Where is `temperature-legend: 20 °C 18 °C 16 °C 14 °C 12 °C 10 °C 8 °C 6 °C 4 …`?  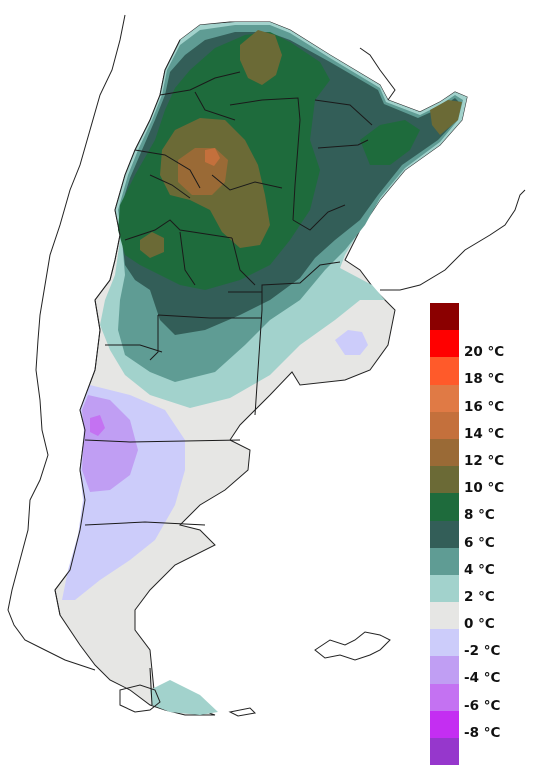 temperature-legend: 20 °C 18 °C 16 °C 14 °C 12 °C 10 °C 8 °C 6 °C 4 … is located at coordinates (480, 534).